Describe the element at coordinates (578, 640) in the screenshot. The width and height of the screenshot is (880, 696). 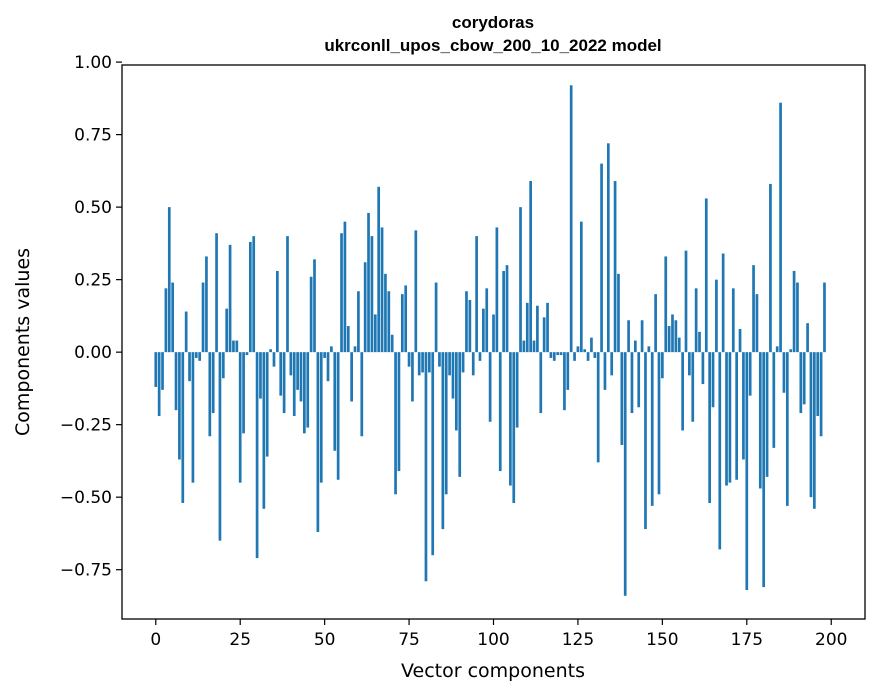
I see `x-tick-label: 125` at that location.